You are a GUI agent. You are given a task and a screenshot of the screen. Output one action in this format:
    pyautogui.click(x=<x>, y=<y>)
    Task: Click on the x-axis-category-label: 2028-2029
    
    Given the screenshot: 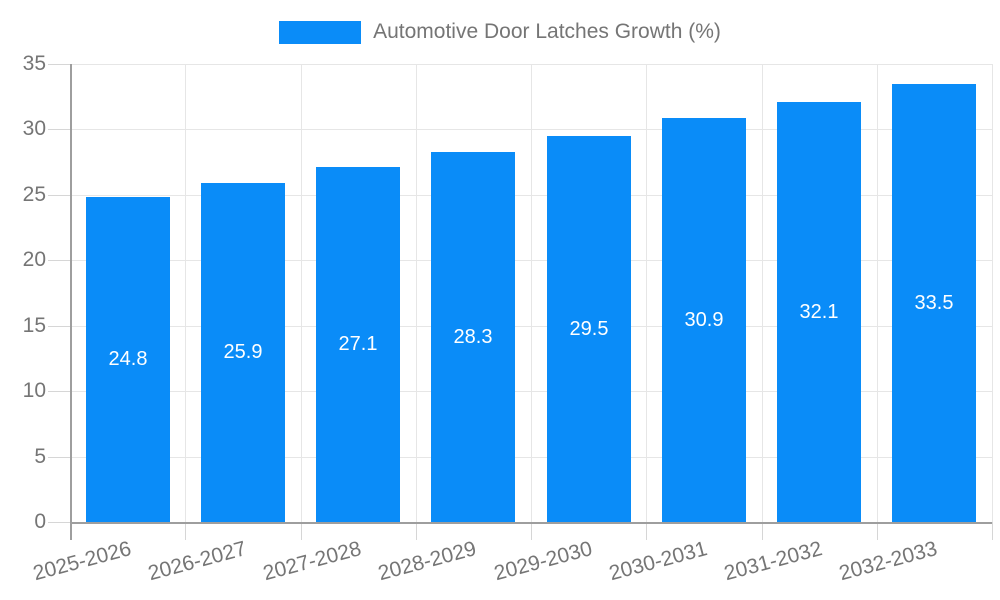 What is the action you would take?
    pyautogui.click(x=427, y=561)
    